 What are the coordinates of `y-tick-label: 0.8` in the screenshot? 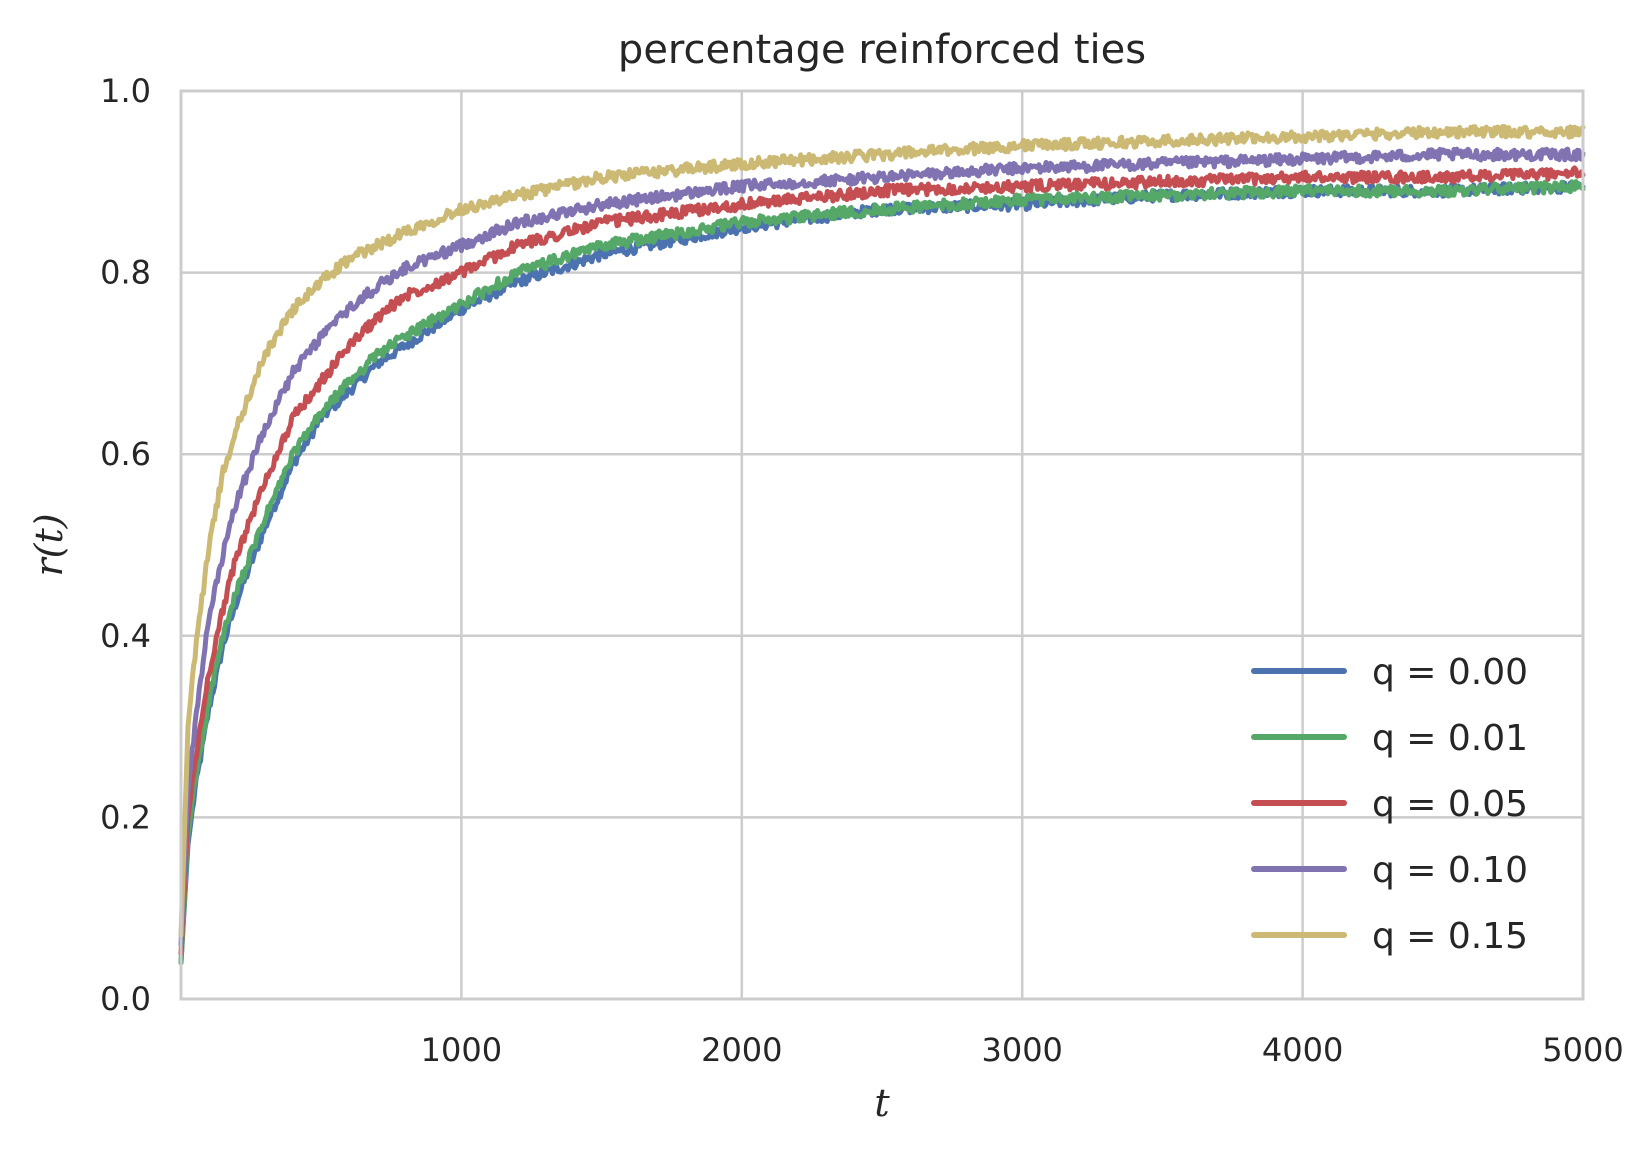 It's located at (125, 273).